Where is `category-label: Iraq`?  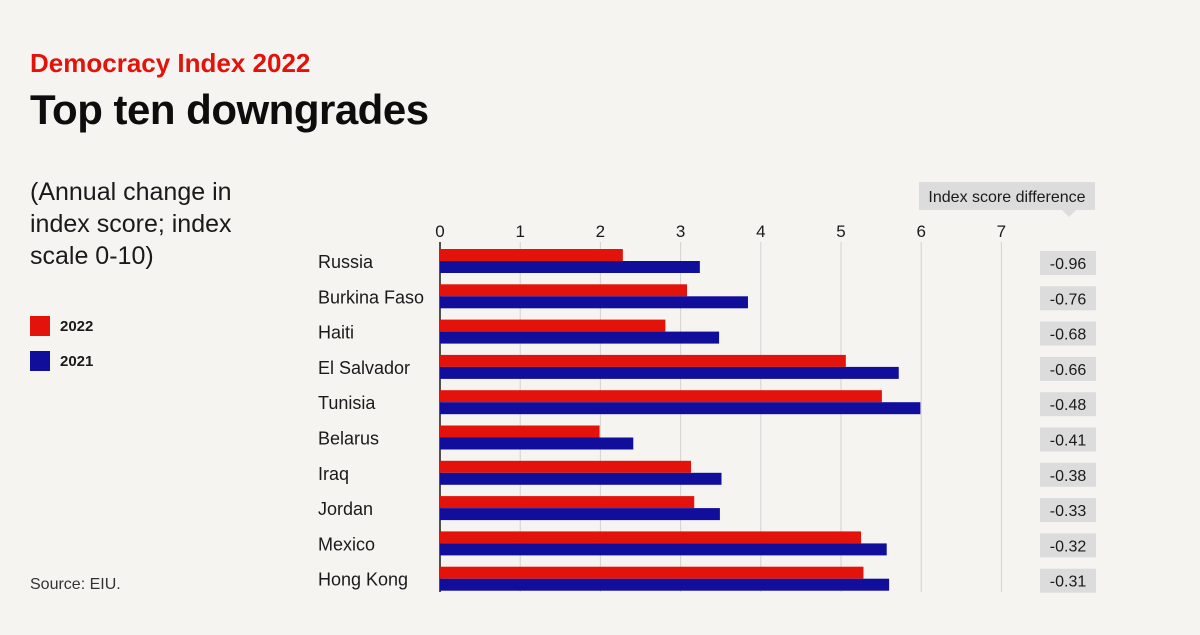 category-label: Iraq is located at coordinates (333, 474).